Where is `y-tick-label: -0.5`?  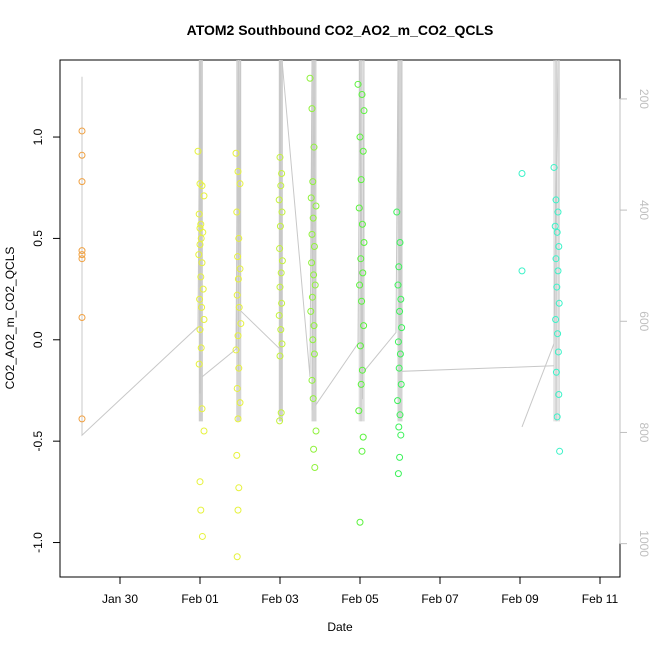 y-tick-label: -0.5 is located at coordinates (38, 441).